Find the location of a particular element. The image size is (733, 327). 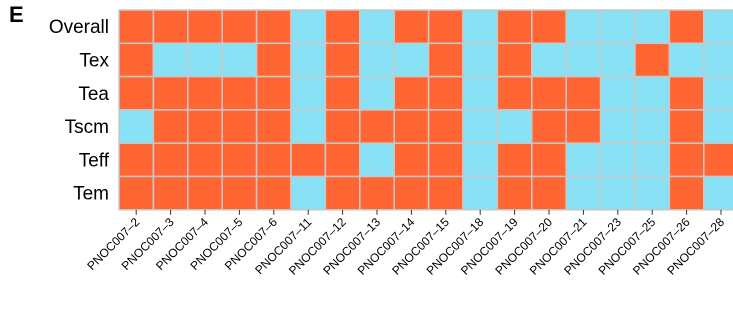

panel-label: E is located at coordinates (16, 14).